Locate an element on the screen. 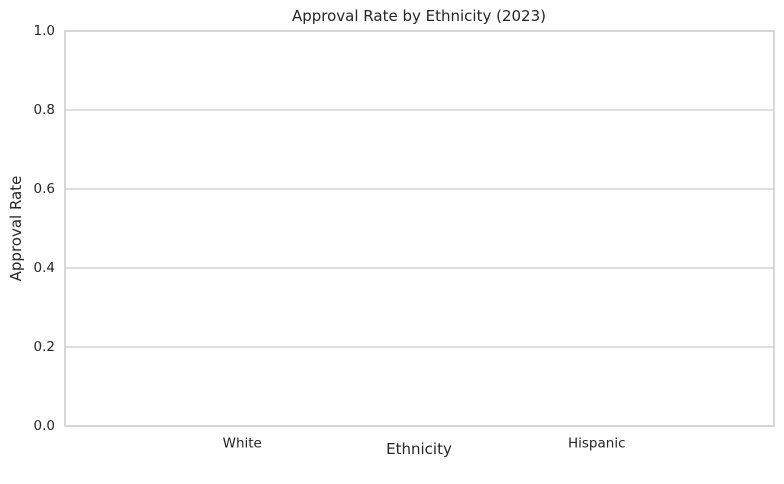 The width and height of the screenshot is (784, 484). y-tick-label: 0.0 is located at coordinates (44, 426).